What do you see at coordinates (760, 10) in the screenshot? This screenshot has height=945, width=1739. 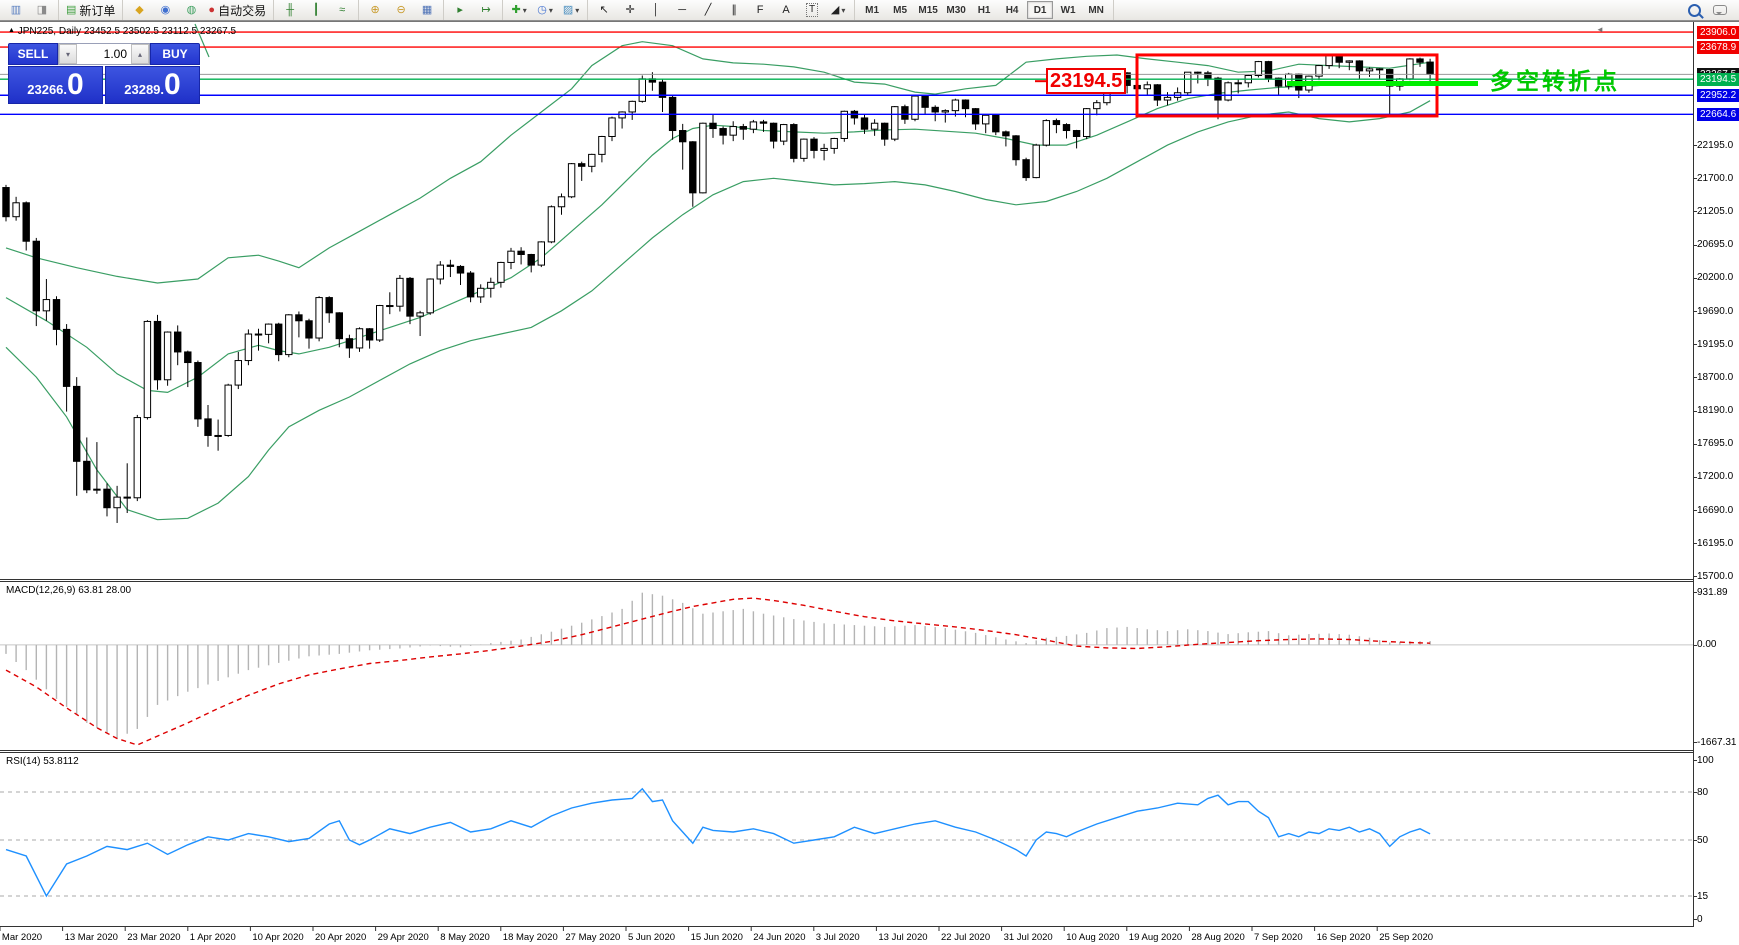 I see `fibonacci-button: F` at bounding box center [760, 10].